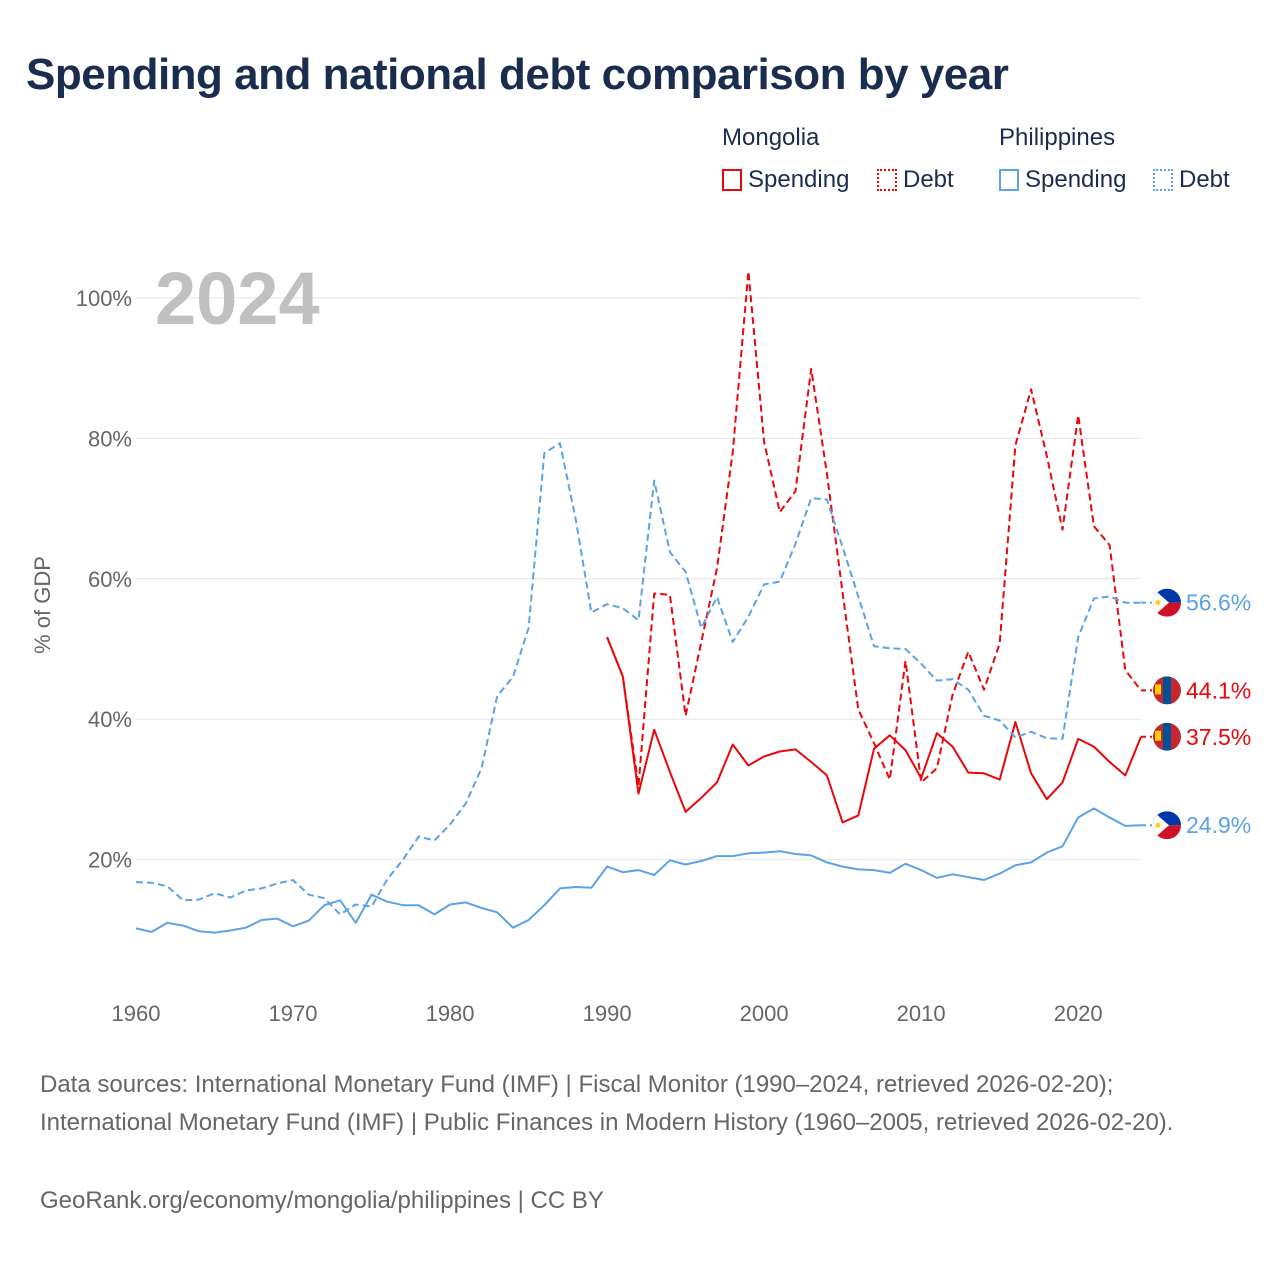 Image resolution: width=1280 pixels, height=1280 pixels. I want to click on x-tick-label: 1970, so click(293, 1013).